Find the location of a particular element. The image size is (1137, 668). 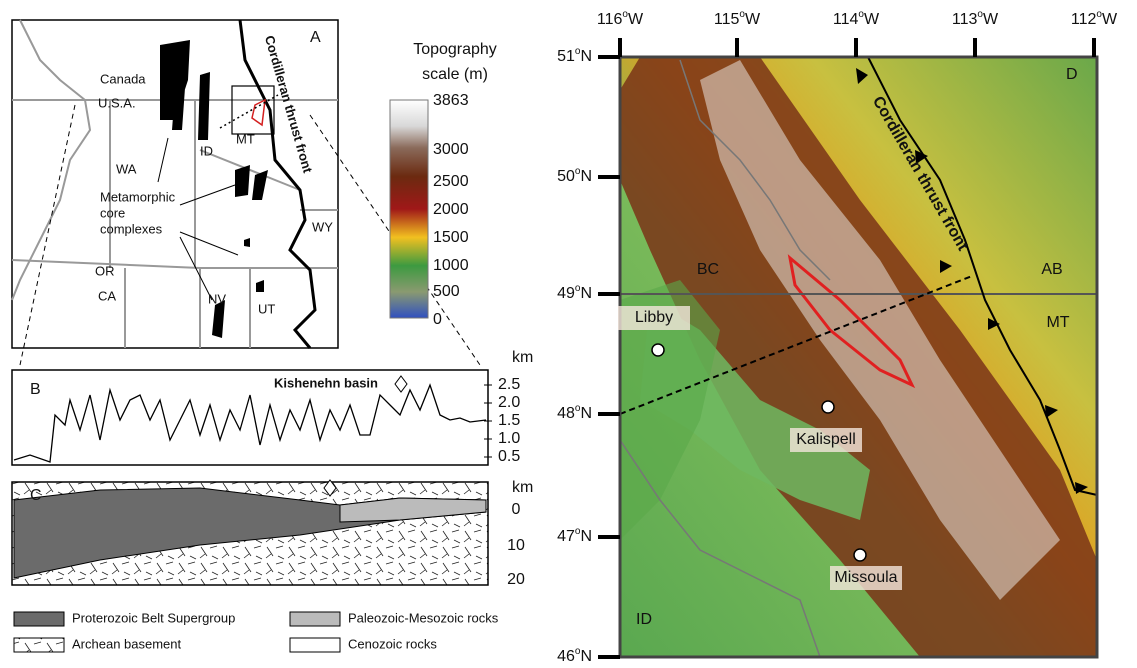

region-label: BC is located at coordinates (708, 269).